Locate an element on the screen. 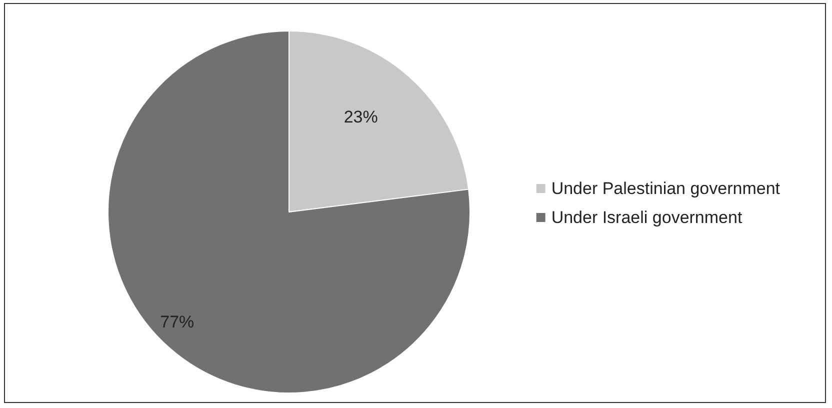 The width and height of the screenshot is (832, 408). legend-label: Under Palestinian government is located at coordinates (665, 188).